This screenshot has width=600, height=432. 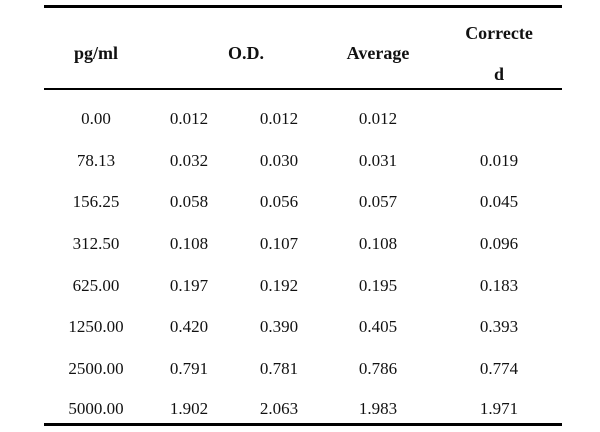 I want to click on table-top-rule, so click(x=303, y=6).